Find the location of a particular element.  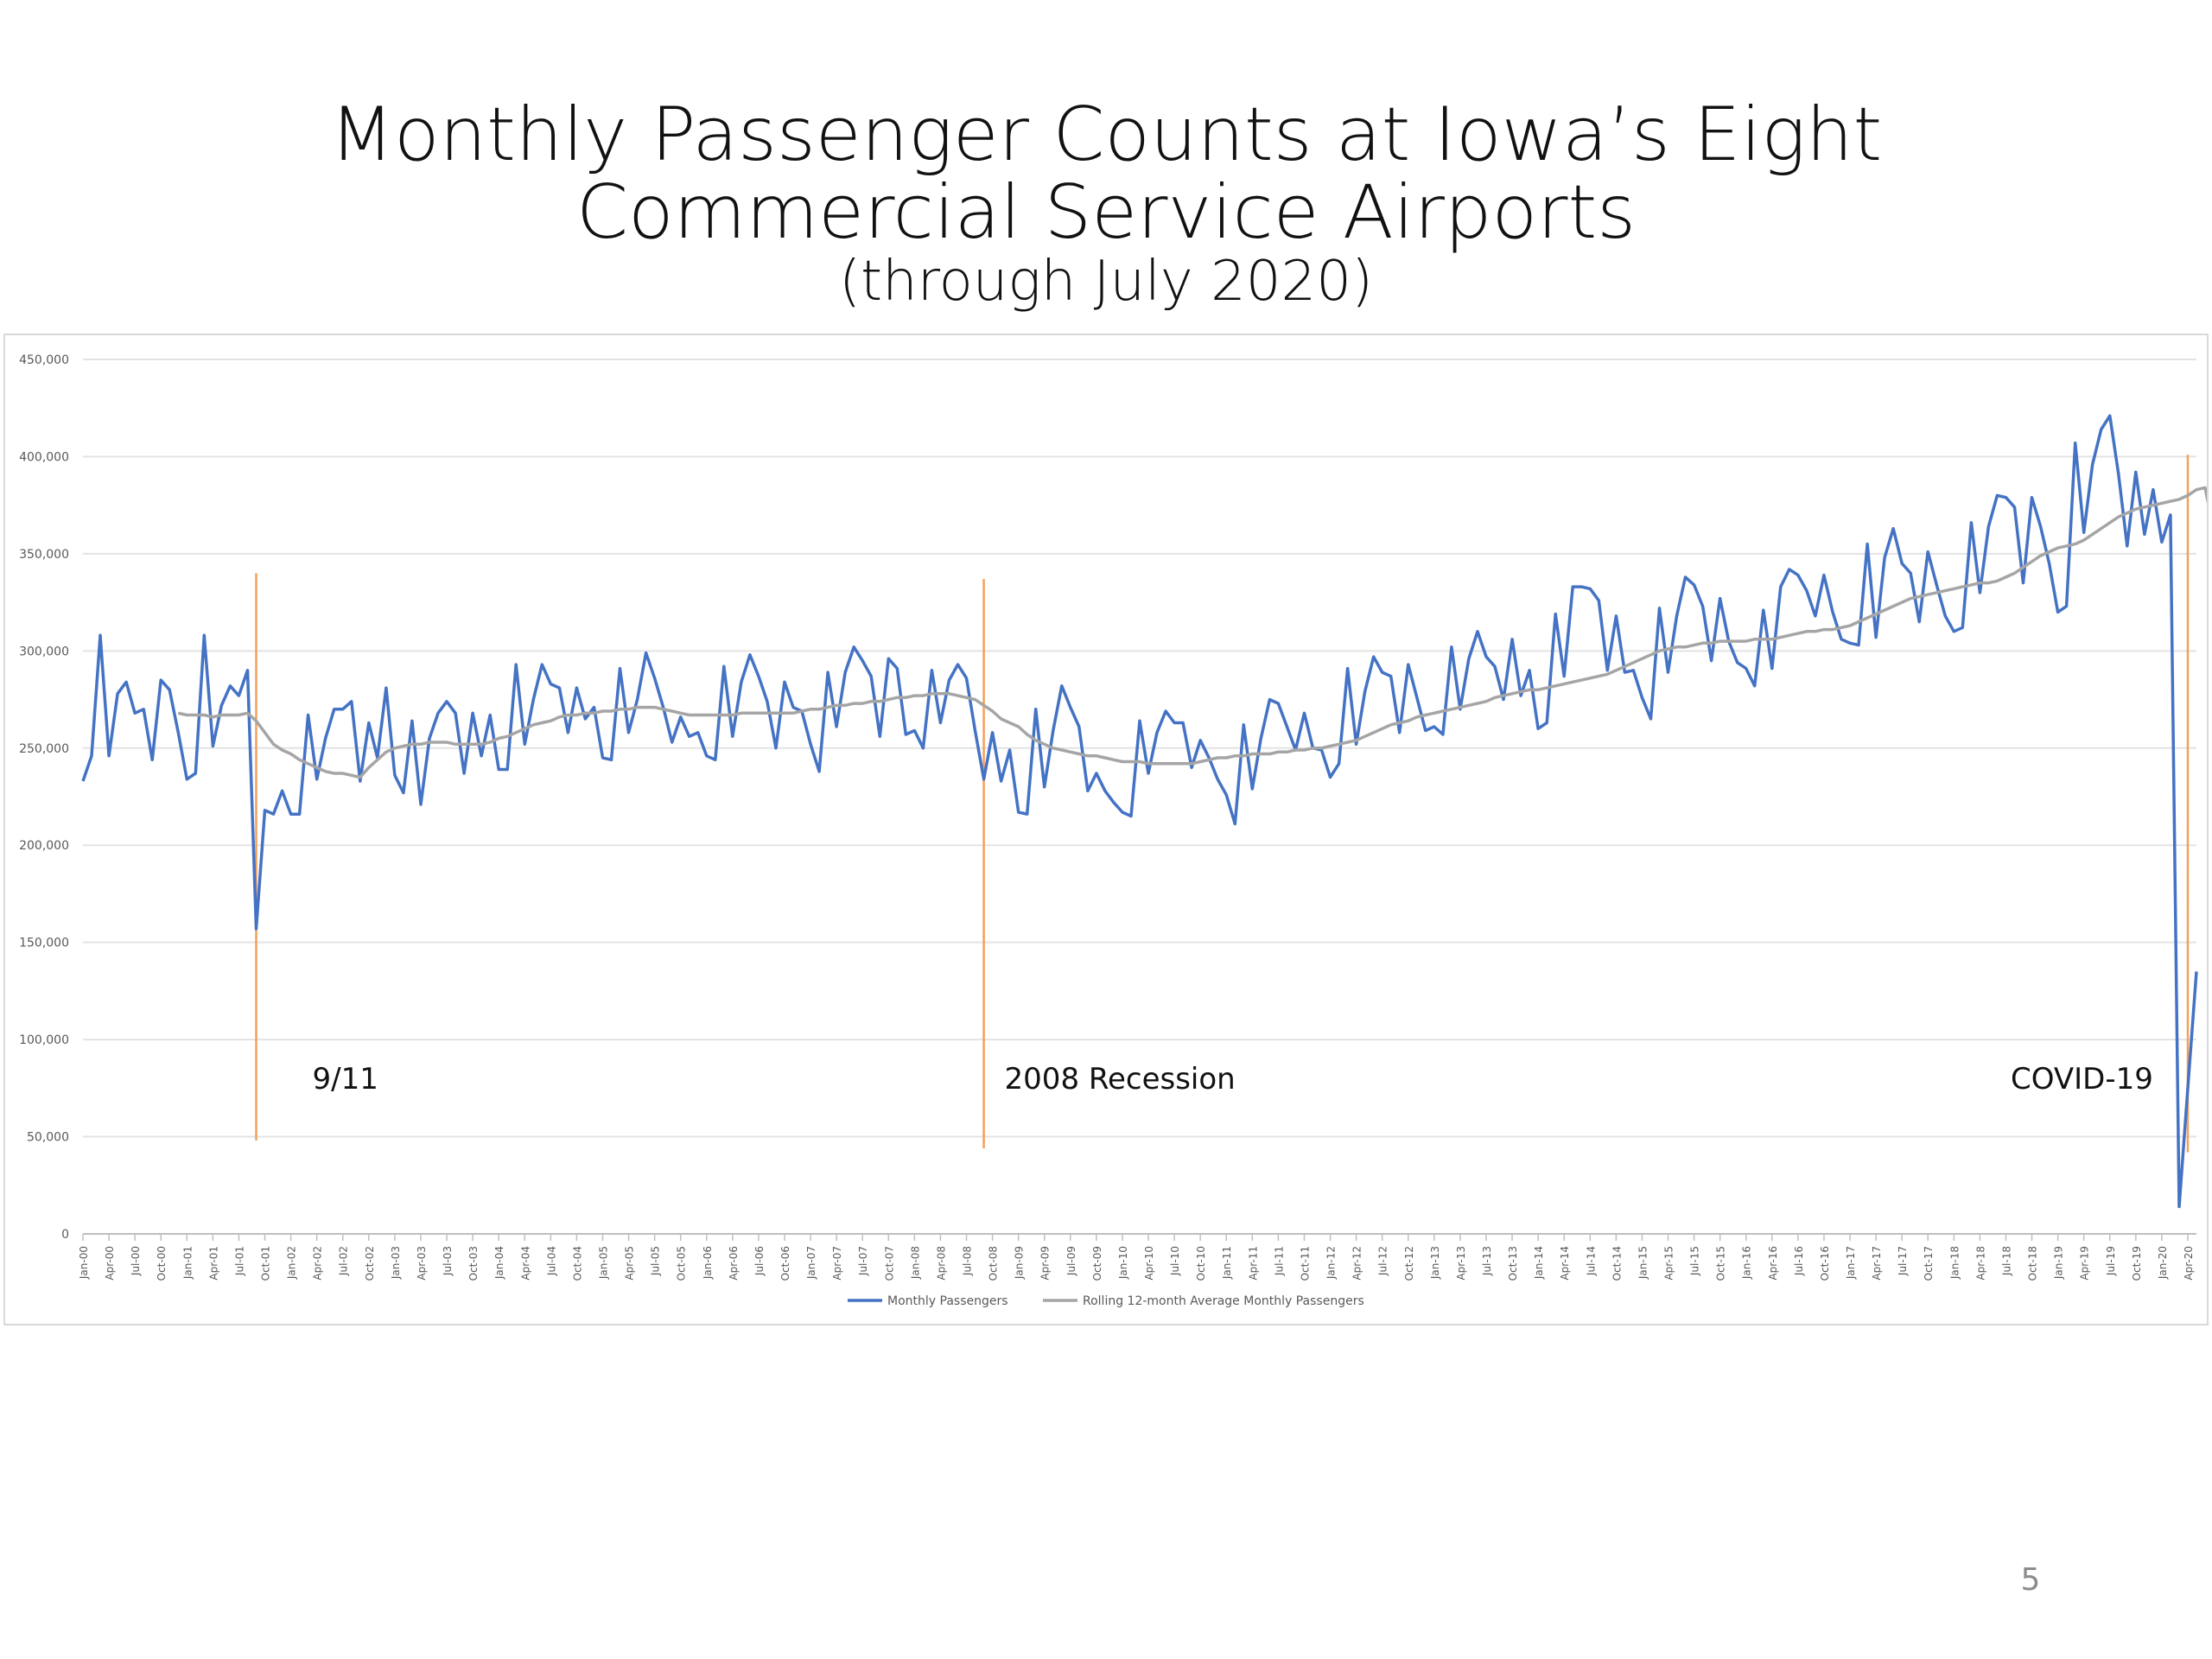

page-number: 5 is located at coordinates (2030, 1580).